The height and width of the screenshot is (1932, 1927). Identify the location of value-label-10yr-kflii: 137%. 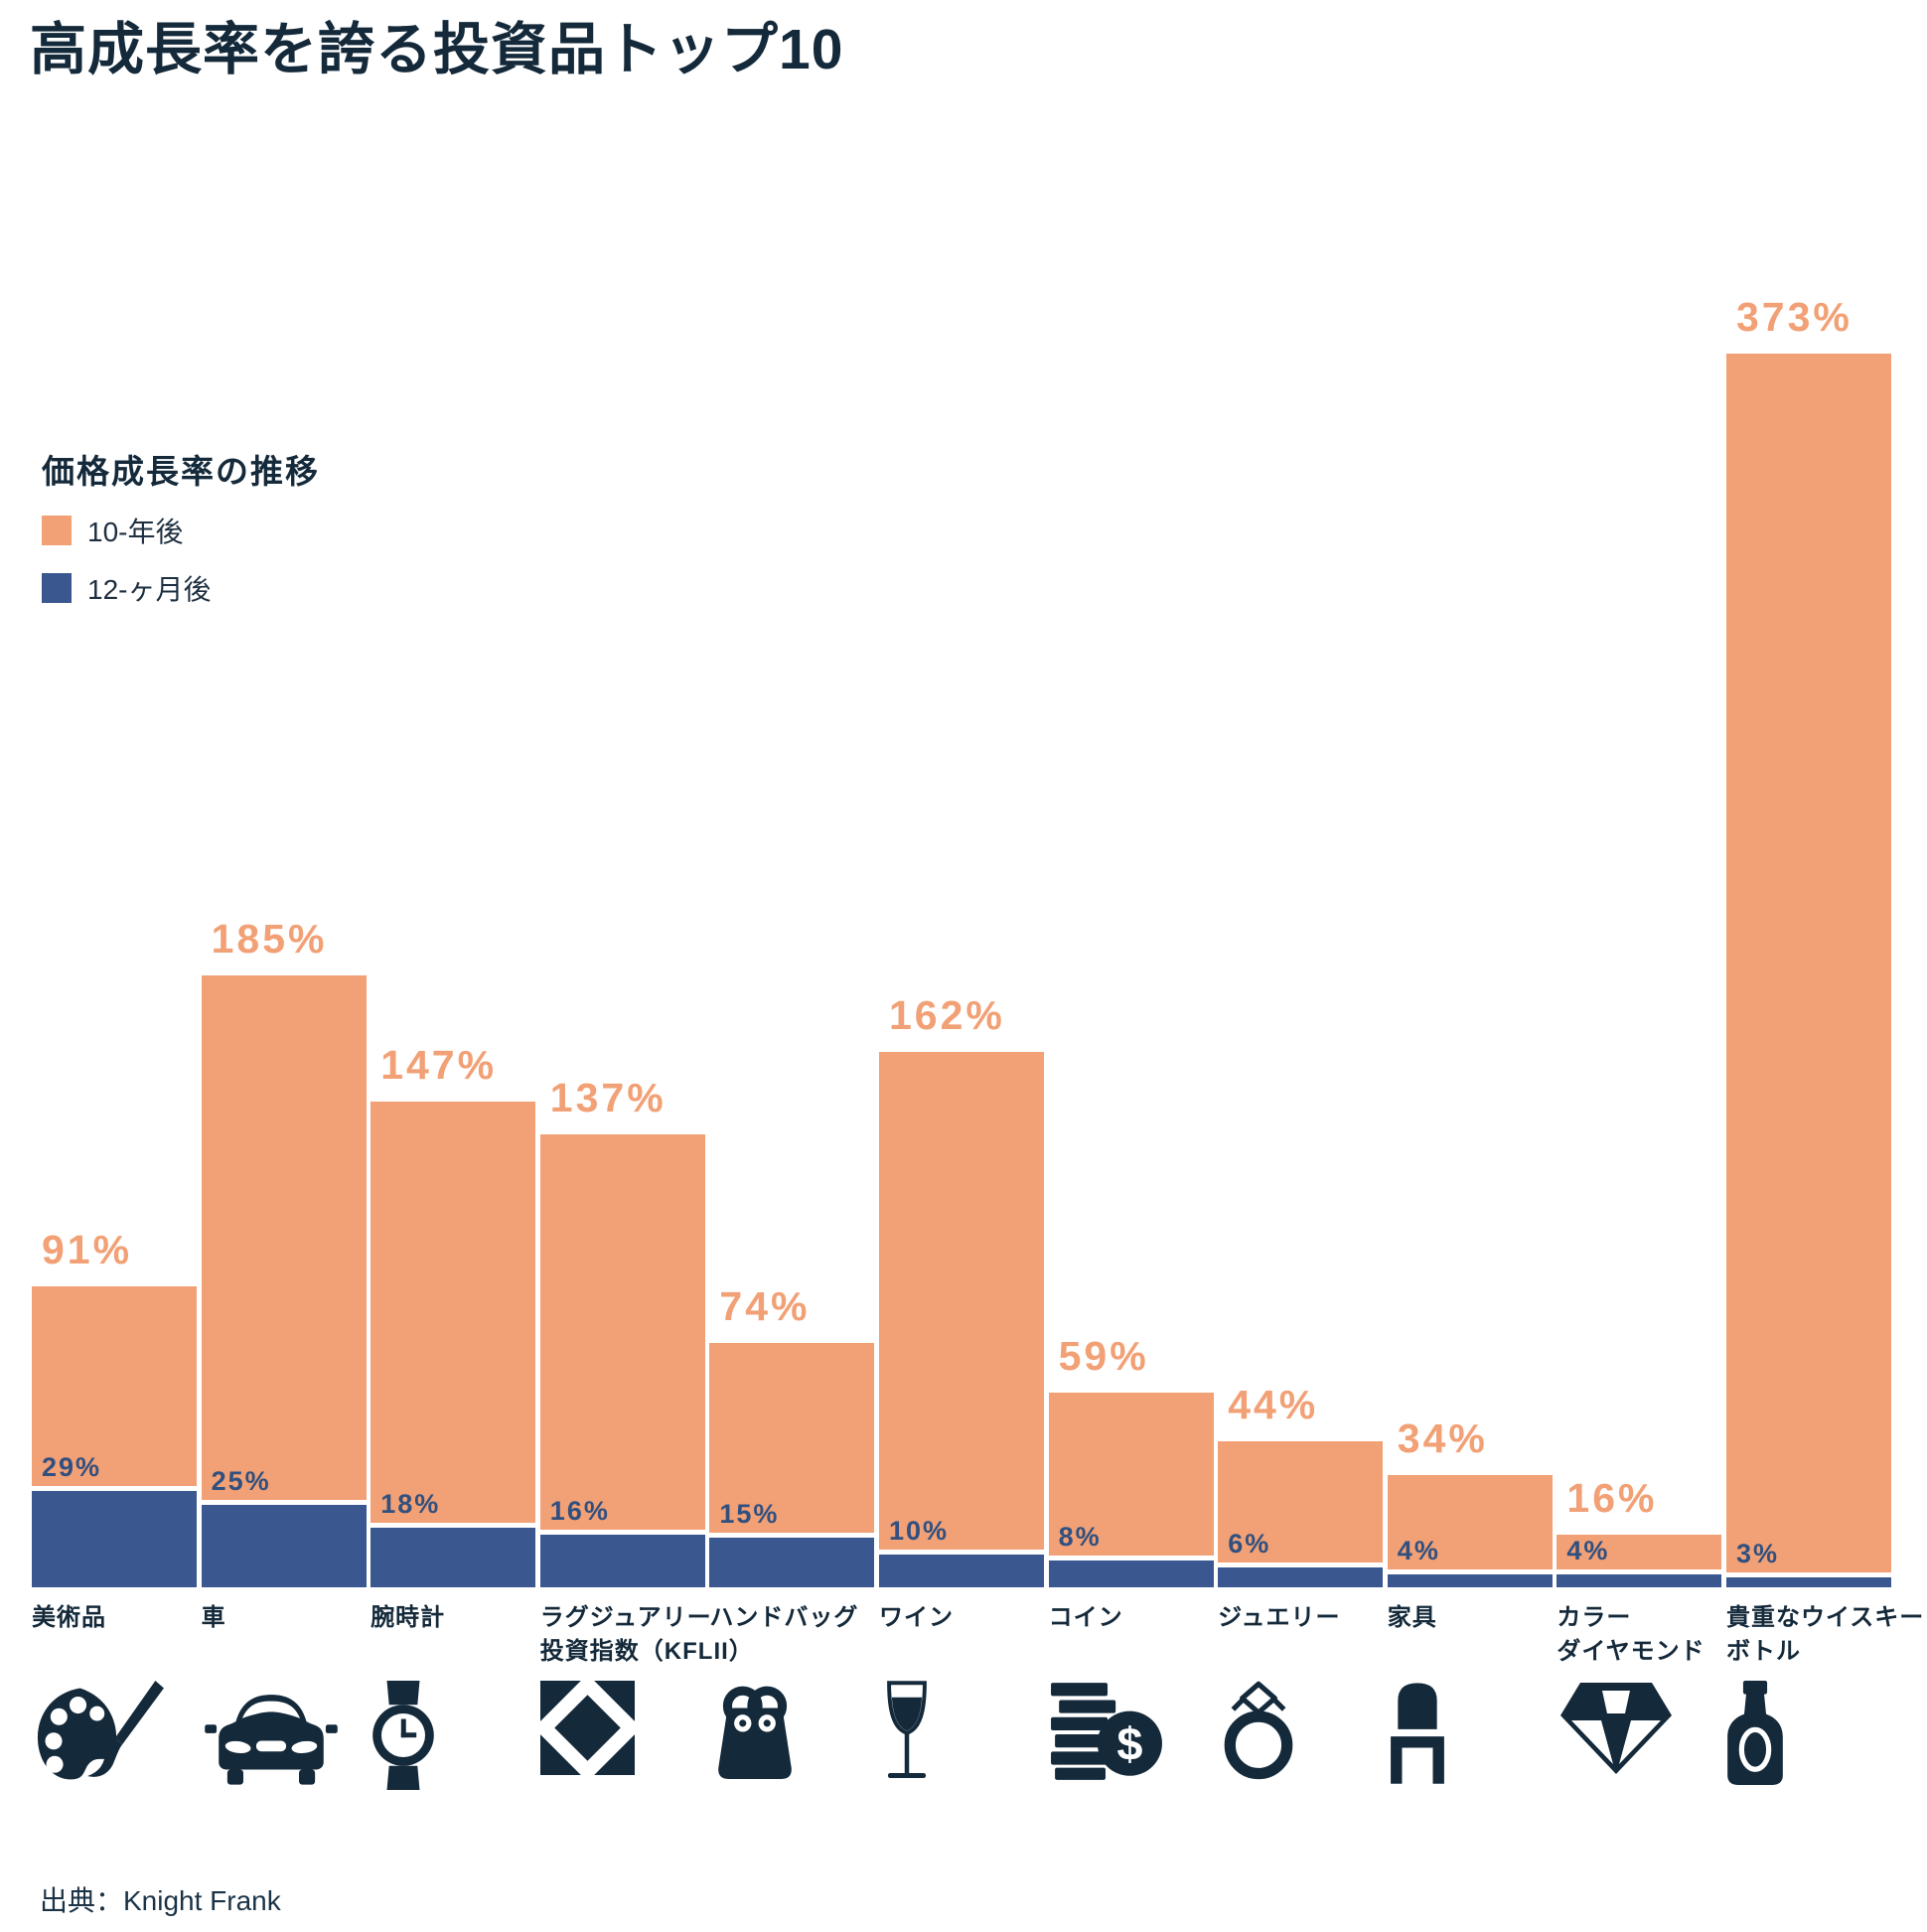
(608, 1097).